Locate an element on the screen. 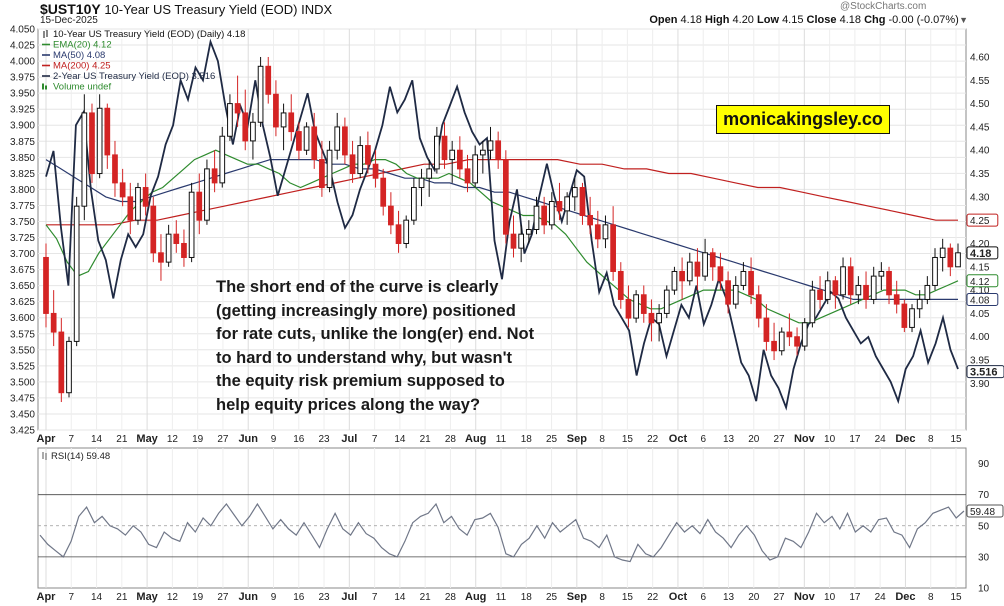 The height and width of the screenshot is (606, 1004). right-tick-label: 4.15 is located at coordinates (980, 267).